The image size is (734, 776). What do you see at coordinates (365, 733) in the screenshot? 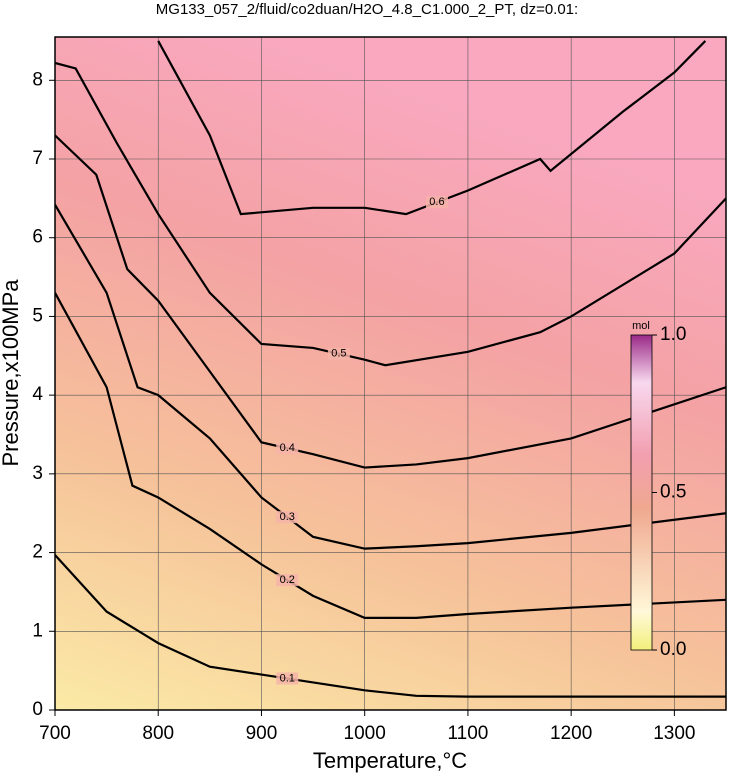
I see `x-tick-label: 1000` at bounding box center [365, 733].